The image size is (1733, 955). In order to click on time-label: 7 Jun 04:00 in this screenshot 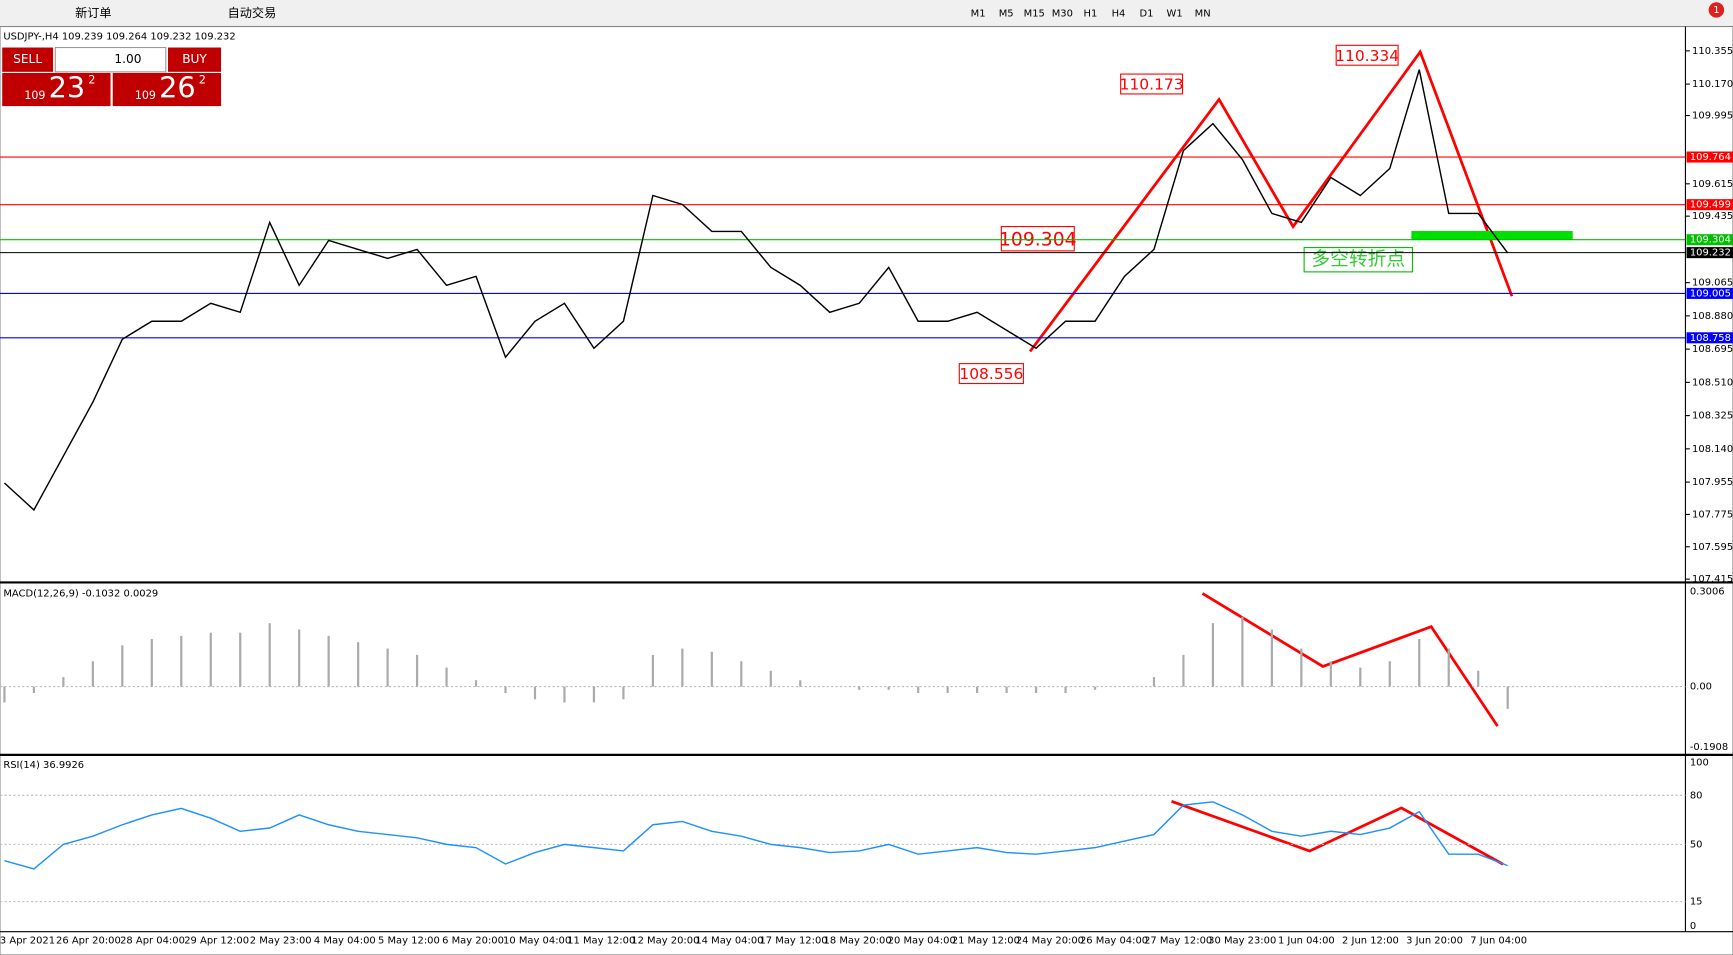, I will do `click(1498, 941)`.